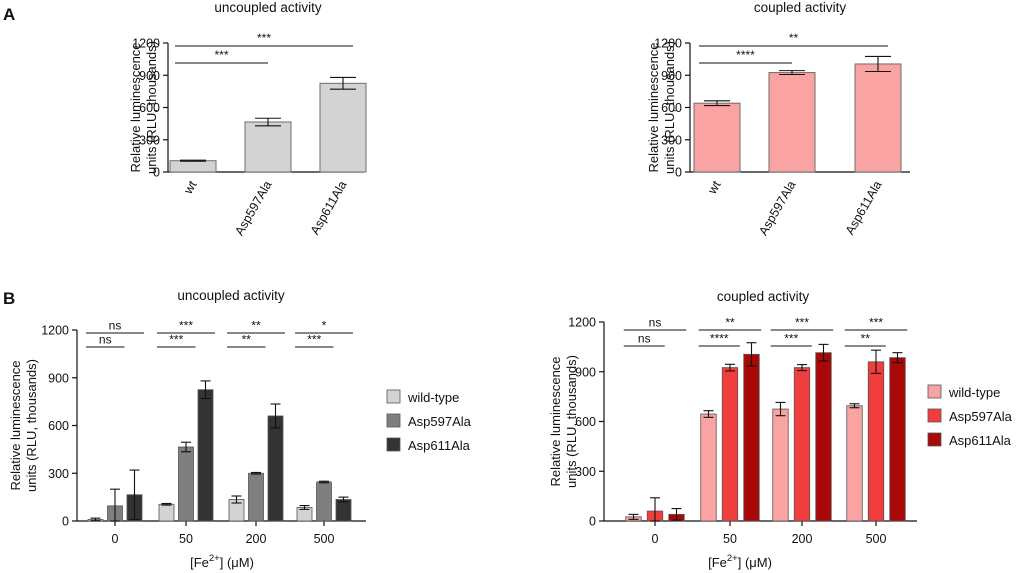 This screenshot has height=573, width=1024. What do you see at coordinates (9, 298) in the screenshot?
I see `panel-letter-b: B` at bounding box center [9, 298].